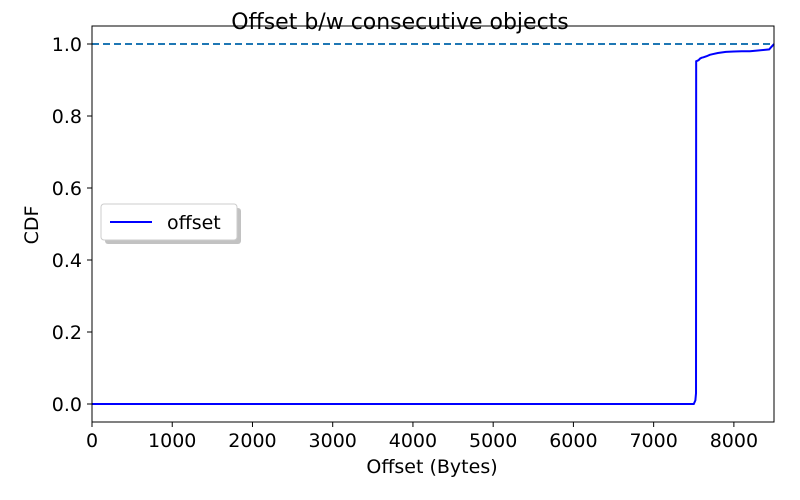 This screenshot has width=800, height=500. I want to click on legend: offset, so click(170, 223).